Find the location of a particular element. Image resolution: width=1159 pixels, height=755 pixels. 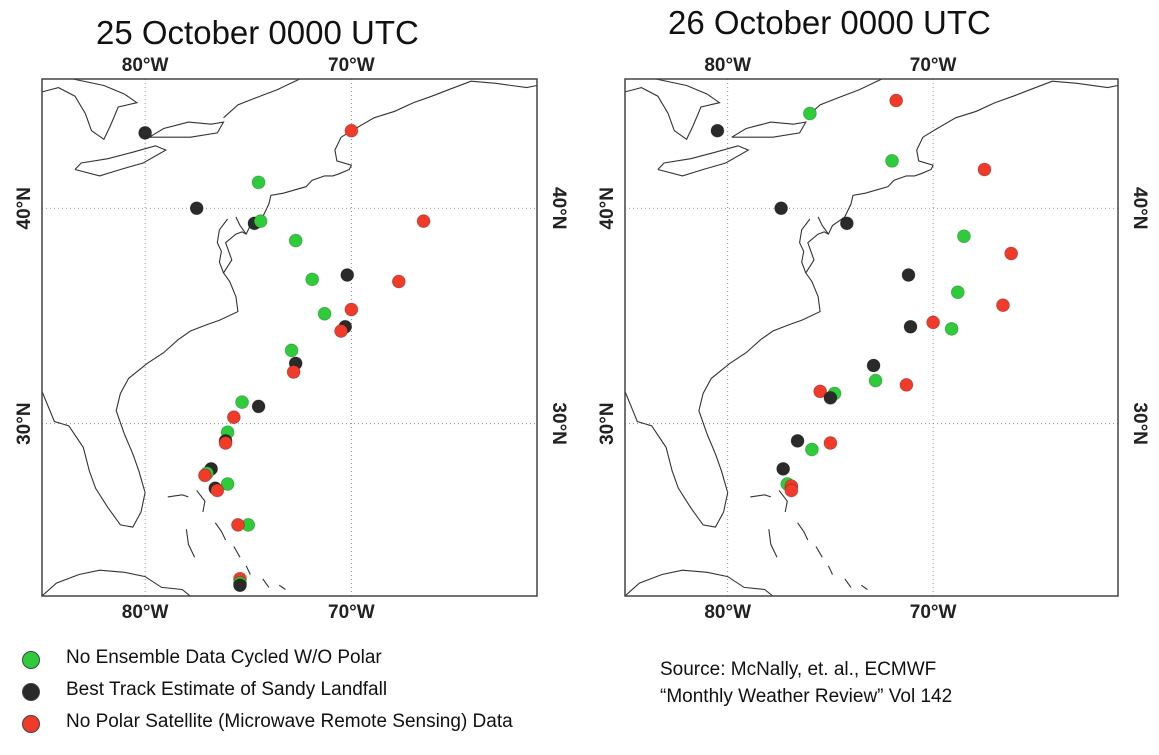

panel-left-title: 25 October 0000 UTC is located at coordinates (257, 32).